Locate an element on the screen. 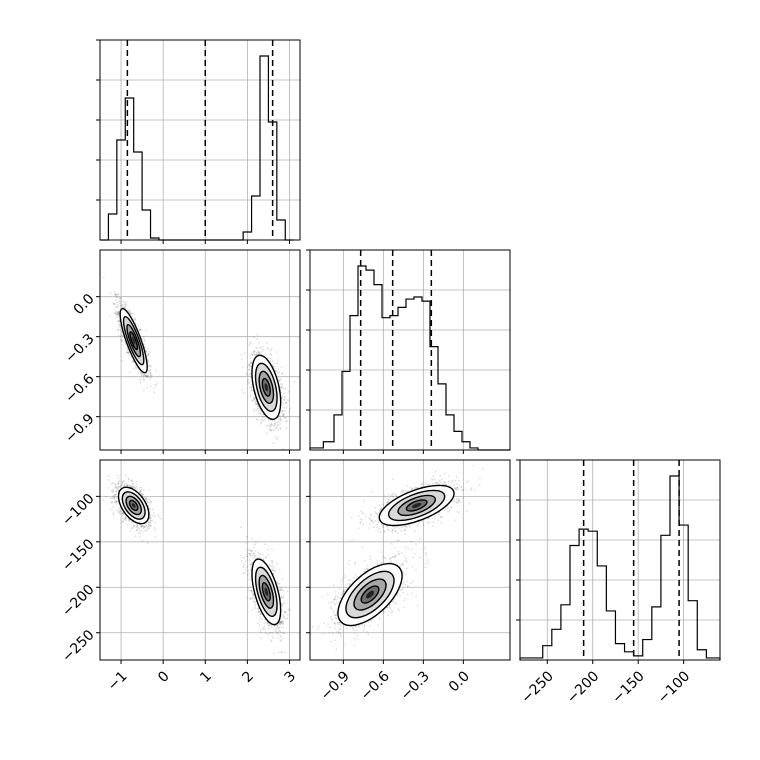 The width and height of the screenshot is (760, 760). panel-frame is located at coordinates (620, 560).